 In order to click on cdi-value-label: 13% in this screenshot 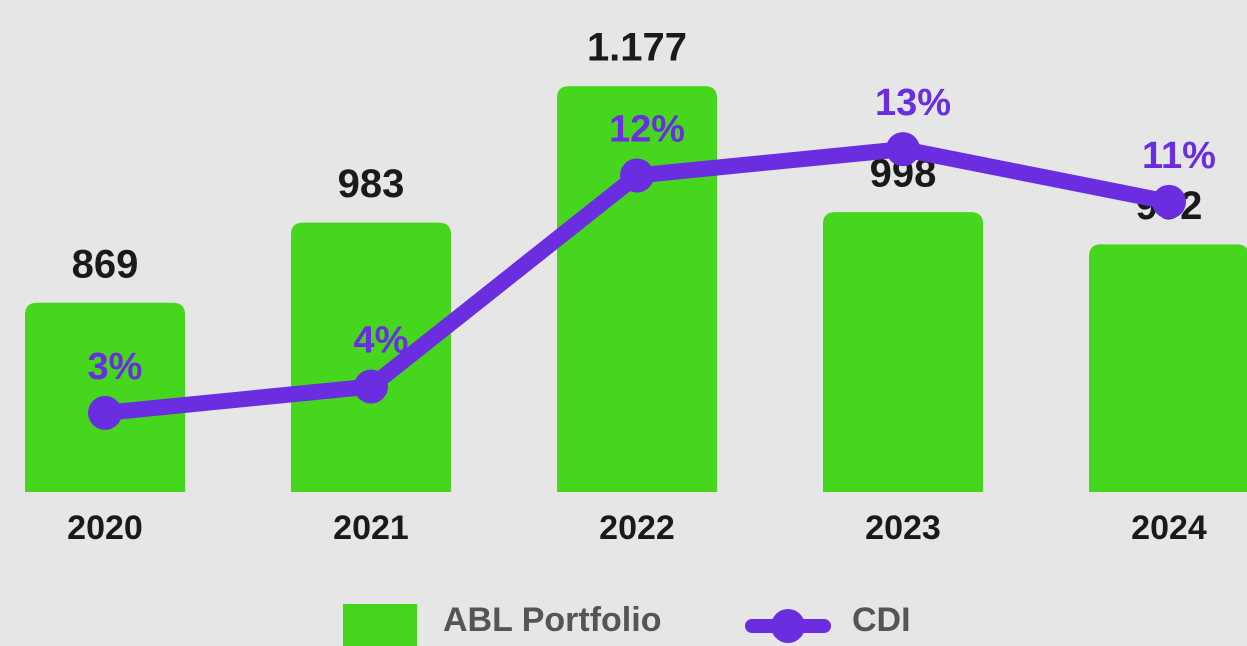, I will do `click(913, 103)`.